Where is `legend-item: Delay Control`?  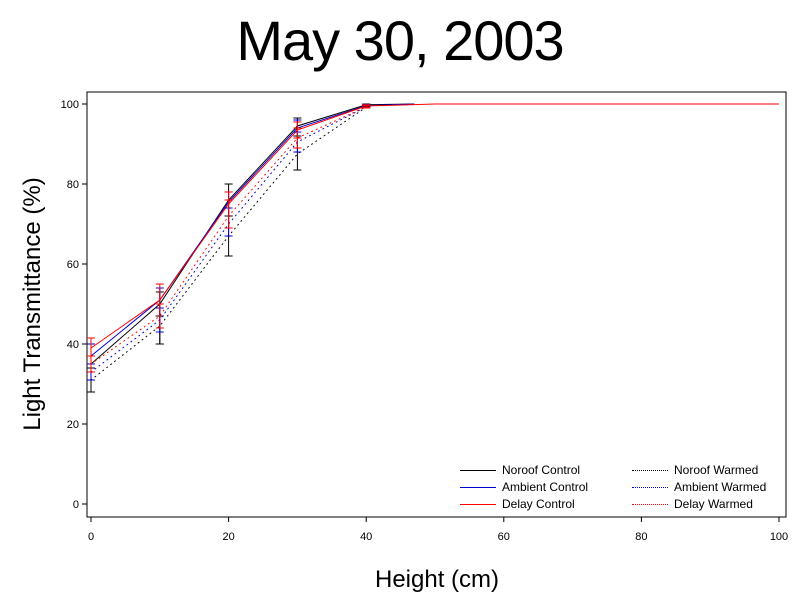
legend-item: Delay Control is located at coordinates (517, 504).